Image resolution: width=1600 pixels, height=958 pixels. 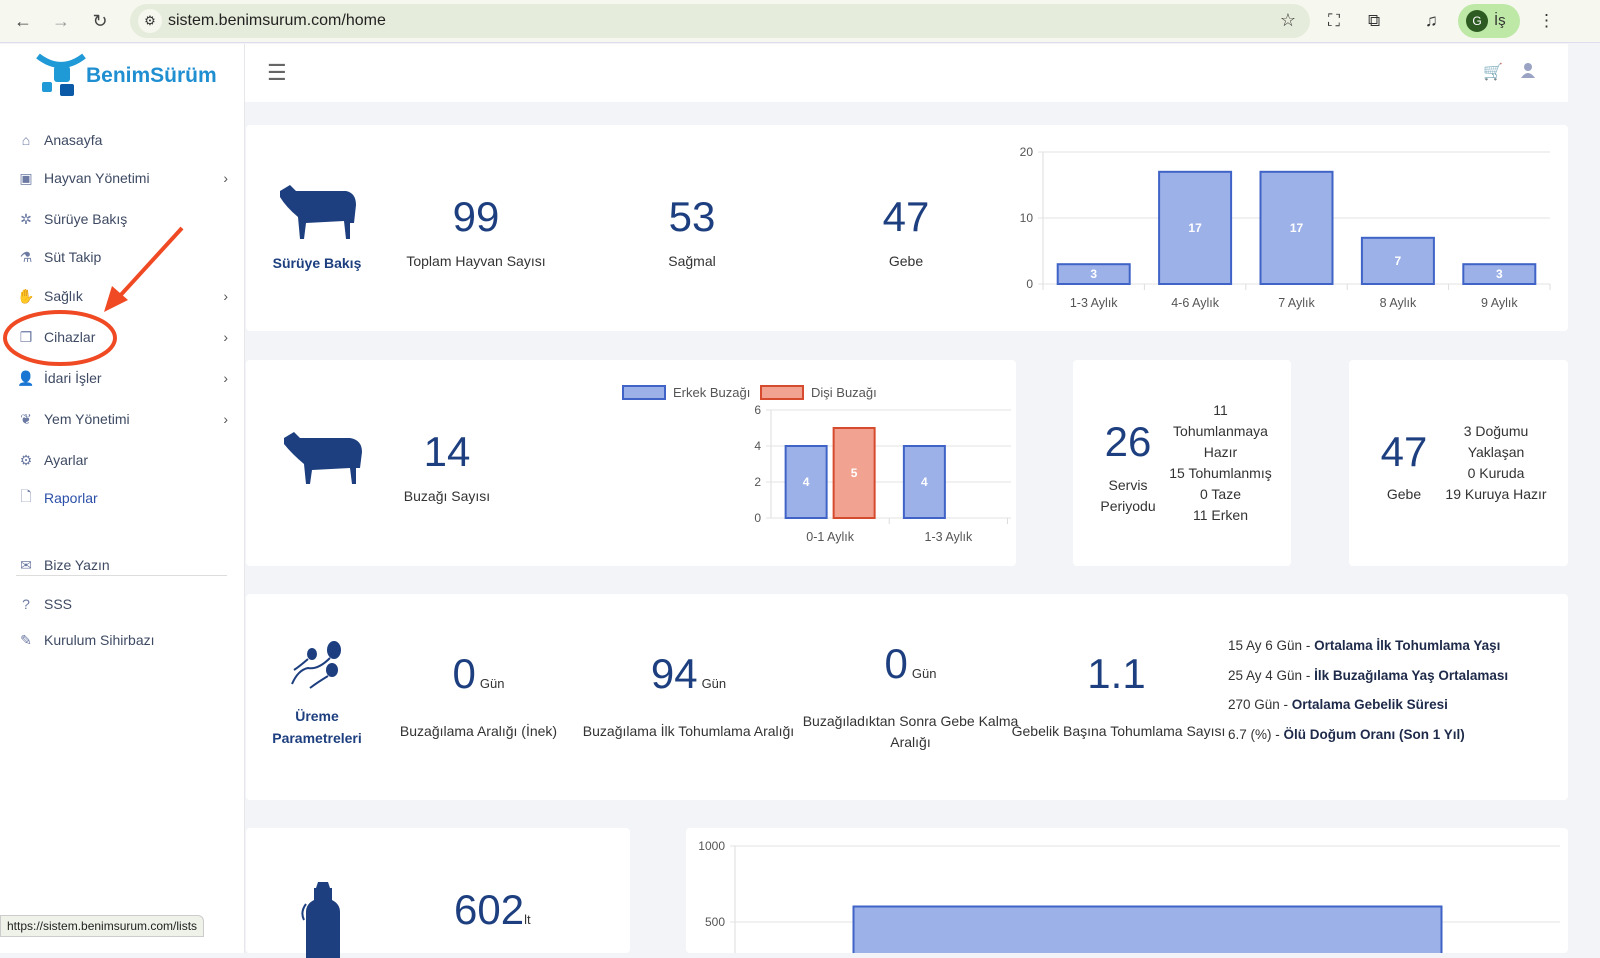 I want to click on total-animals-label: Toplam Hayvan Sayısı, so click(x=476, y=261).